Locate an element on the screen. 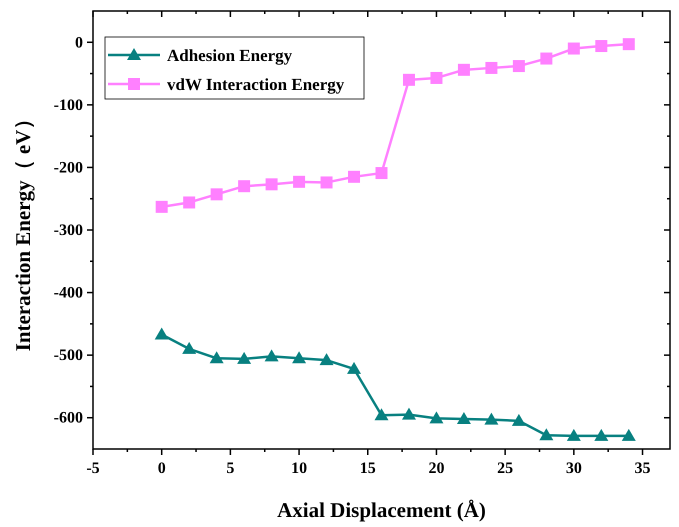 Image resolution: width=679 pixels, height=527 pixels. y-tick-label: -200 is located at coordinates (68, 167).